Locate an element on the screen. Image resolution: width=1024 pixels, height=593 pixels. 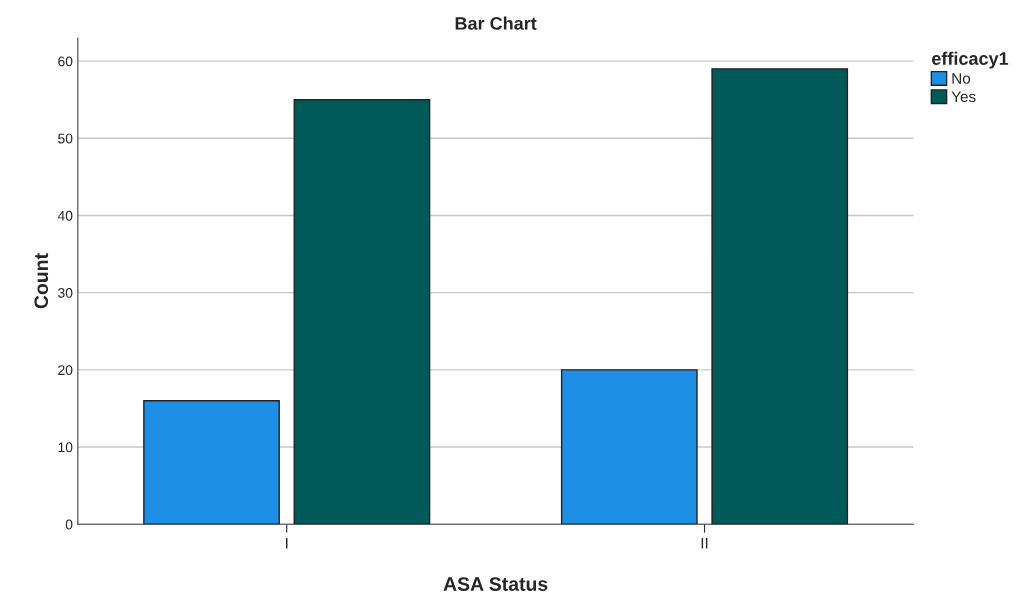
y-tick-label: 20 is located at coordinates (65, 370).